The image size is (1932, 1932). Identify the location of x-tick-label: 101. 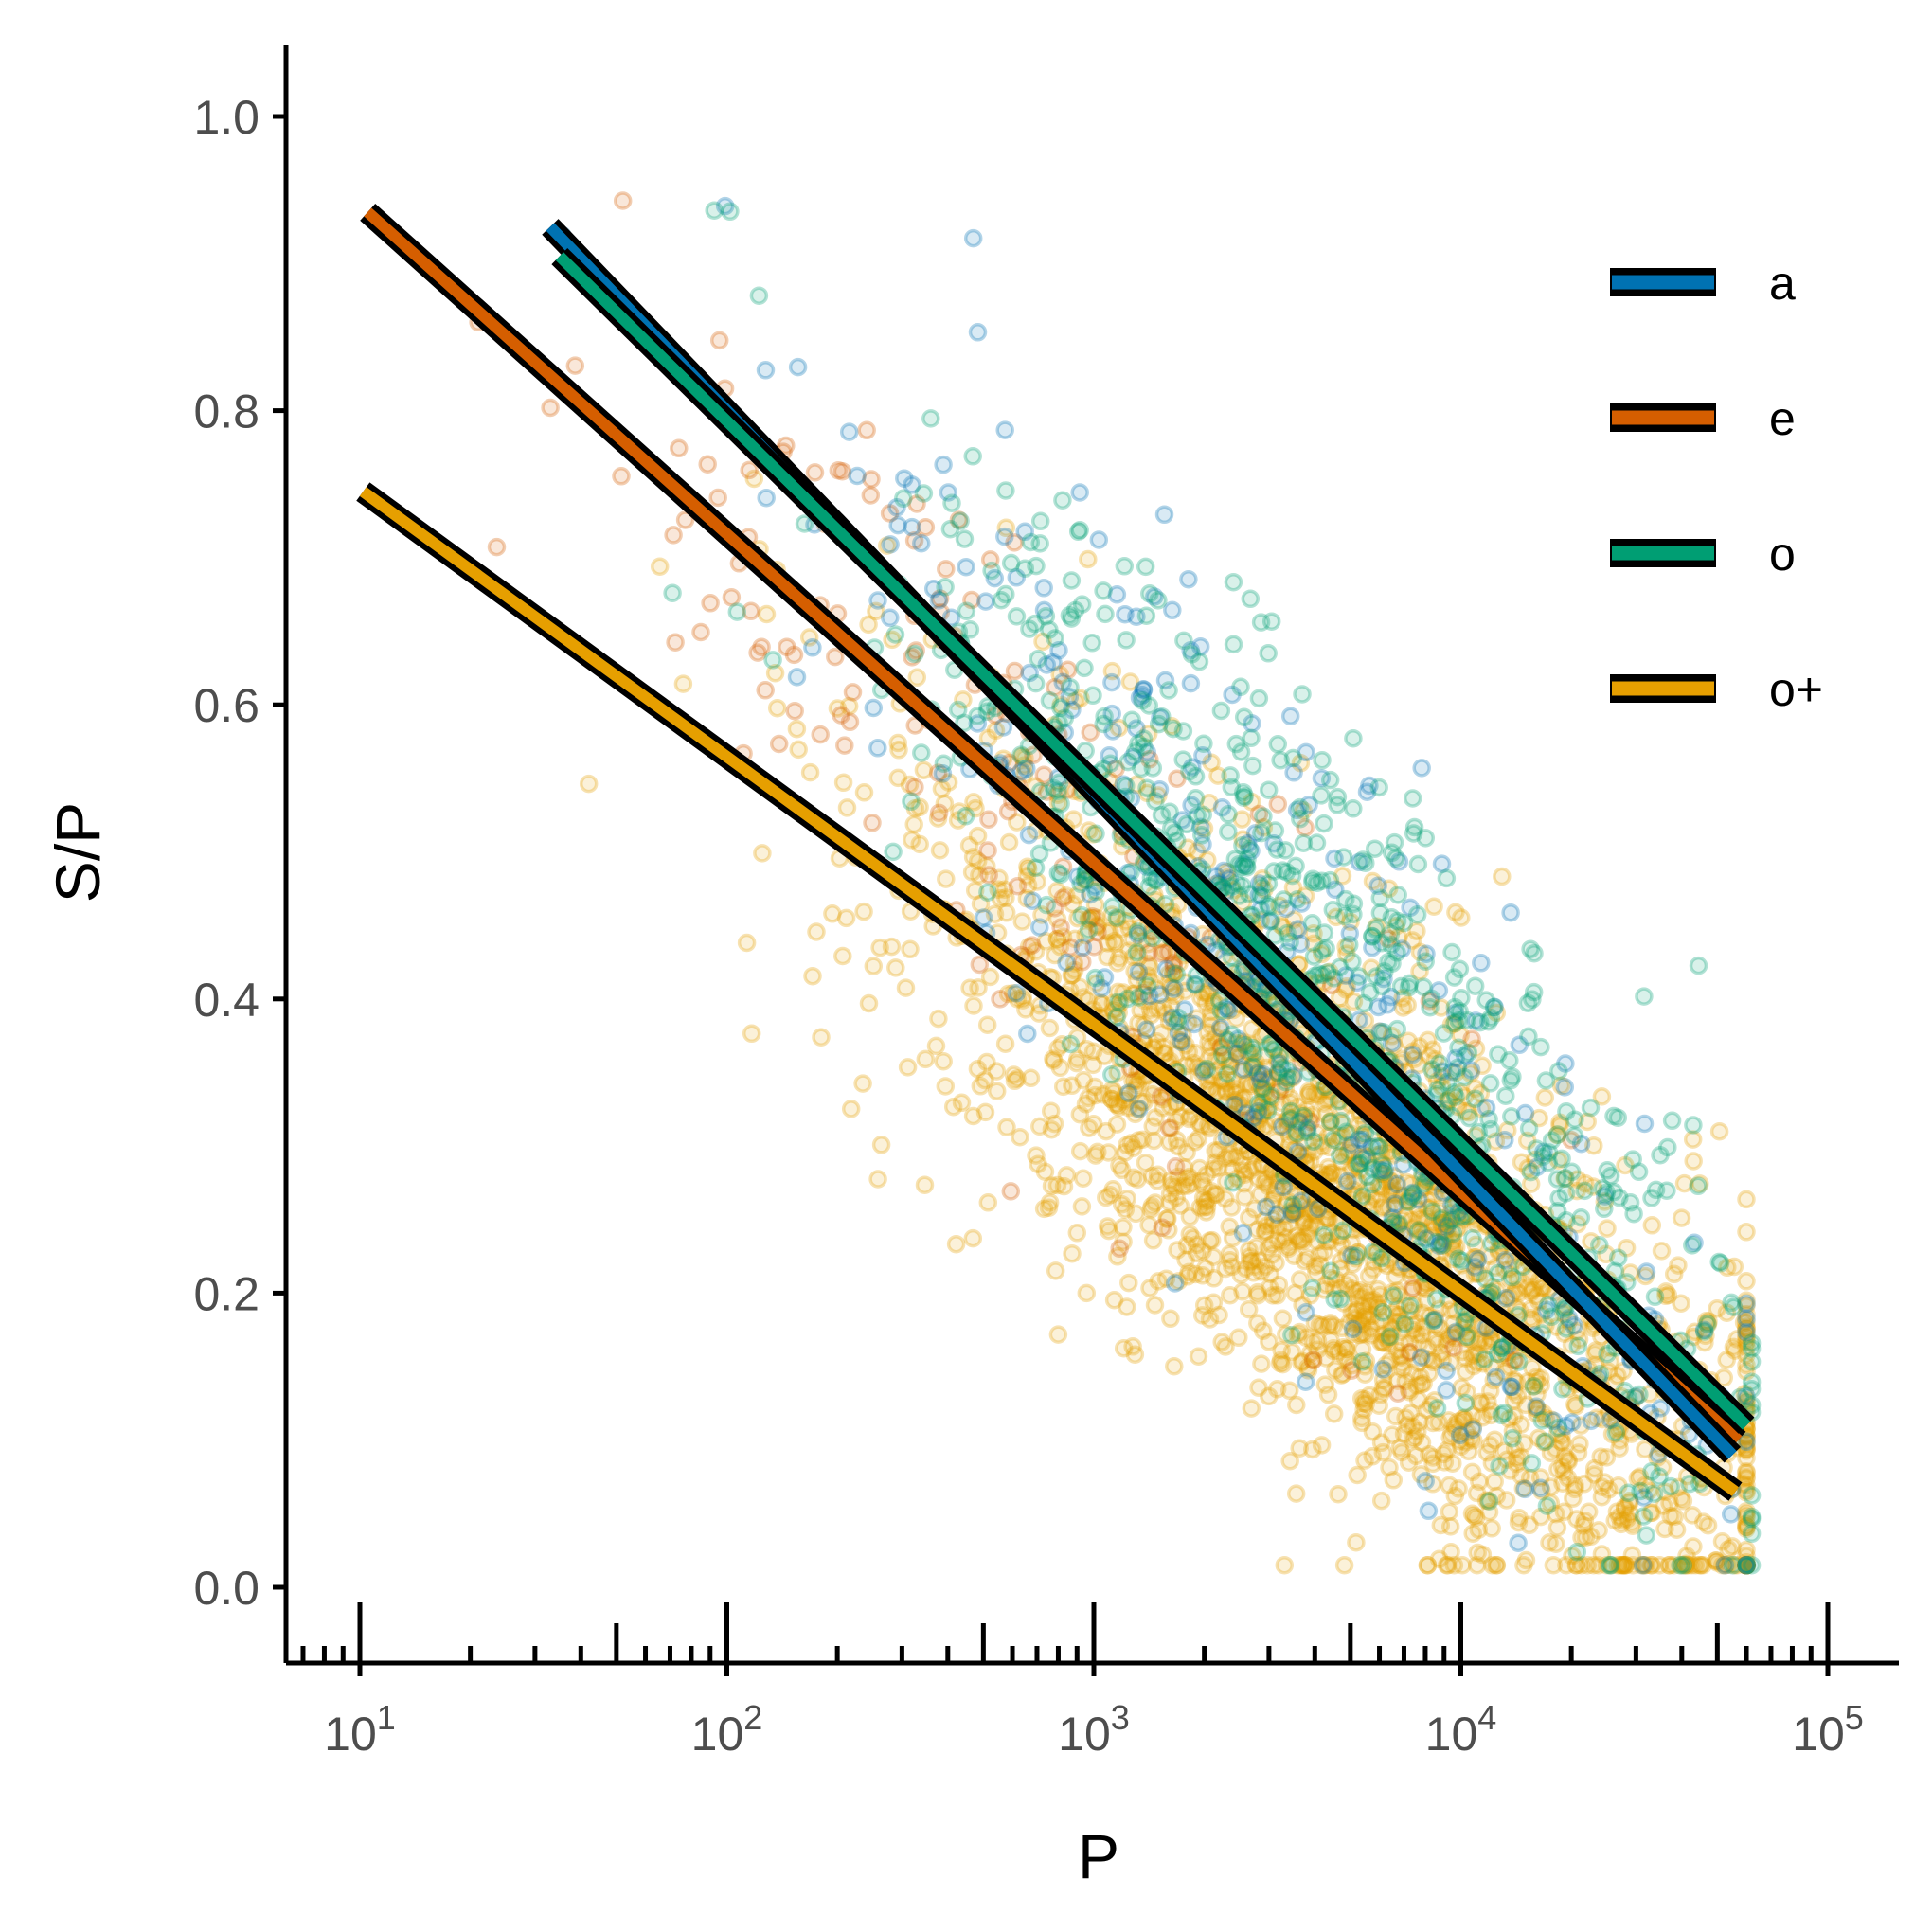
(360, 1729).